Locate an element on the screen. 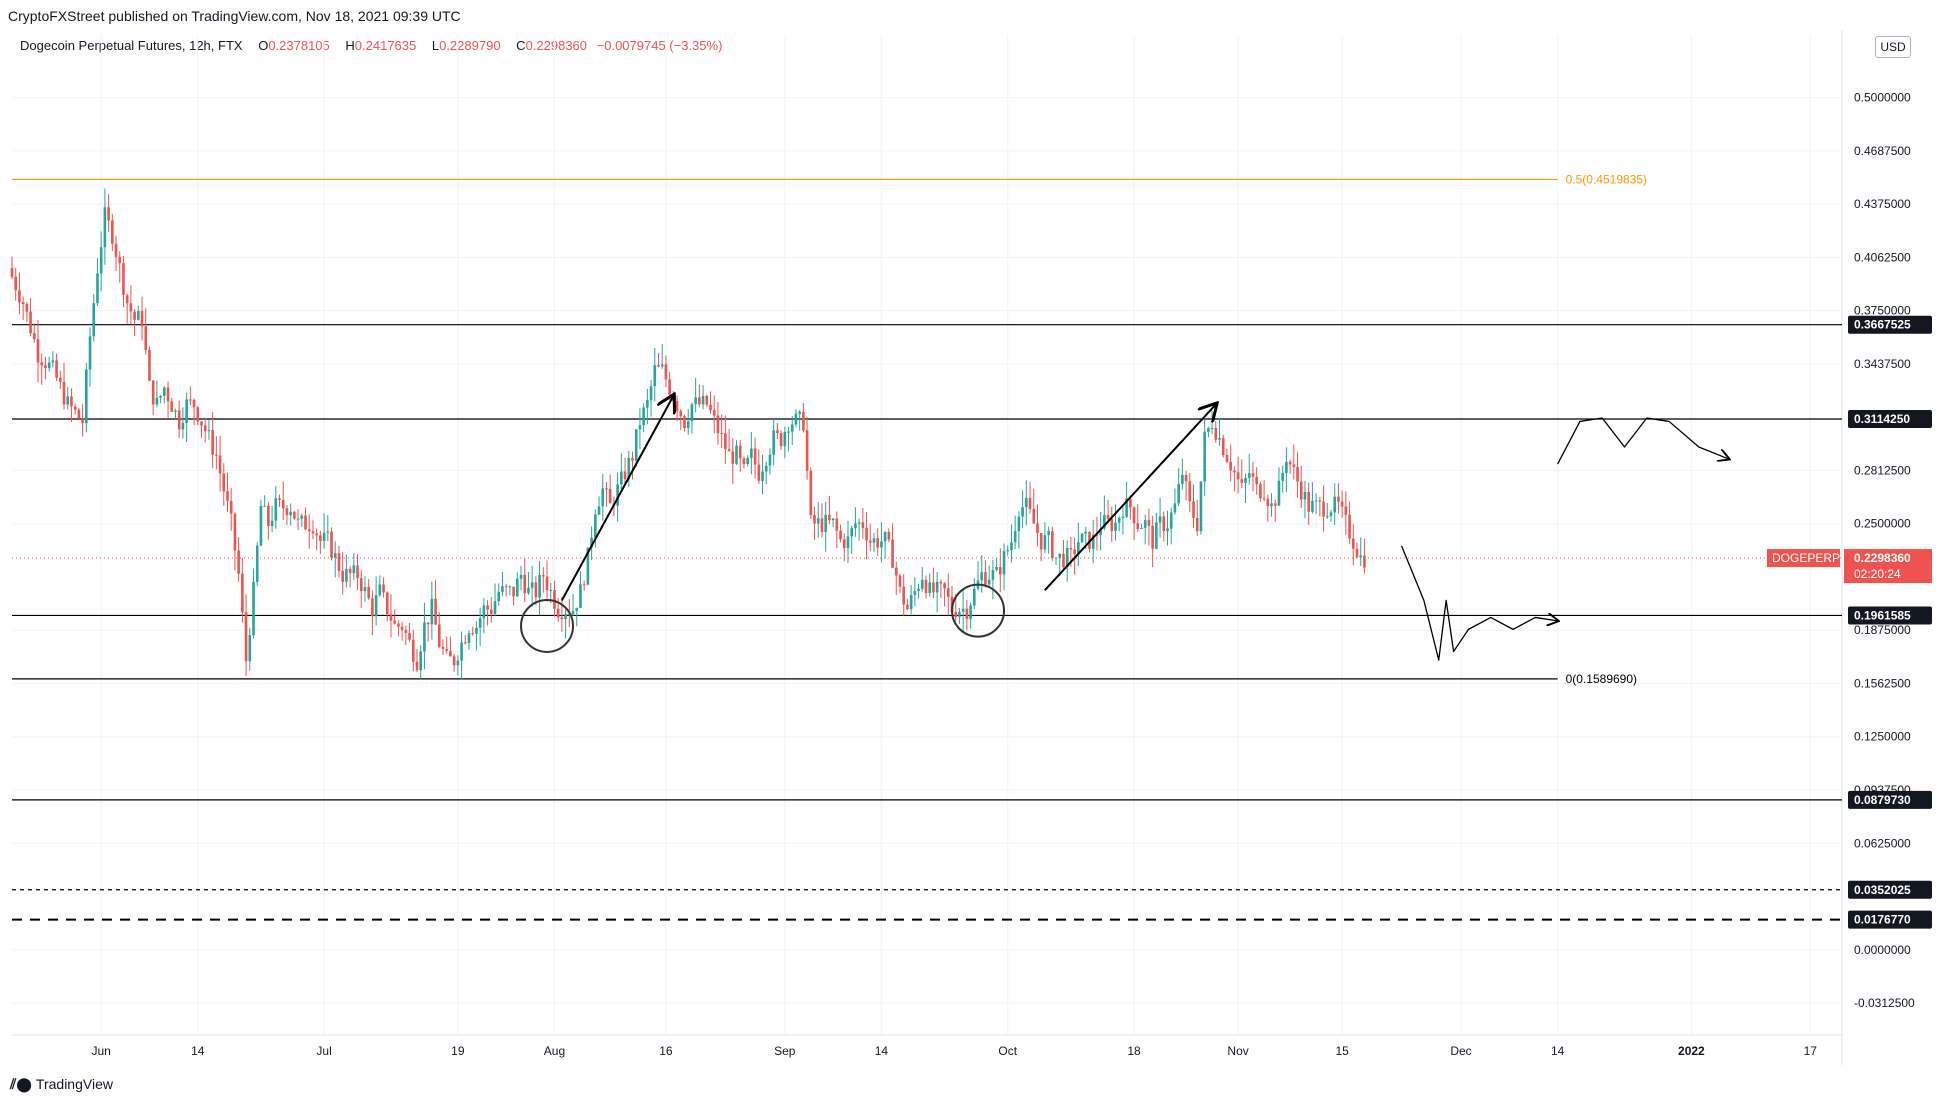 This screenshot has height=1103, width=1942. level-tag-label: 0.3667525 is located at coordinates (1882, 325).